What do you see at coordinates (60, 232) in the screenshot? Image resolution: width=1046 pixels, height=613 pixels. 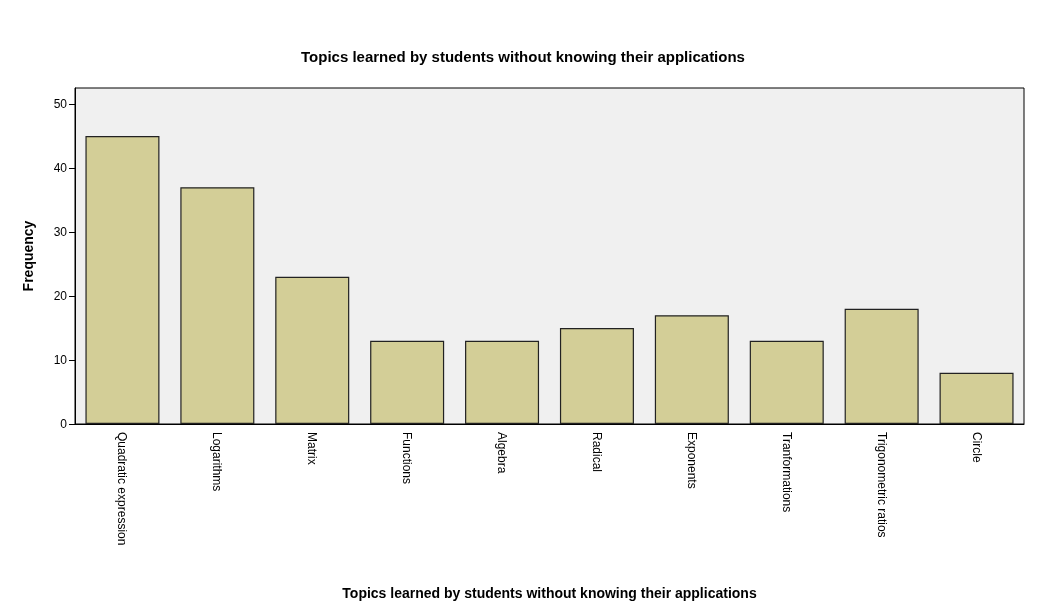 I see `y-tick-label: 30` at bounding box center [60, 232].